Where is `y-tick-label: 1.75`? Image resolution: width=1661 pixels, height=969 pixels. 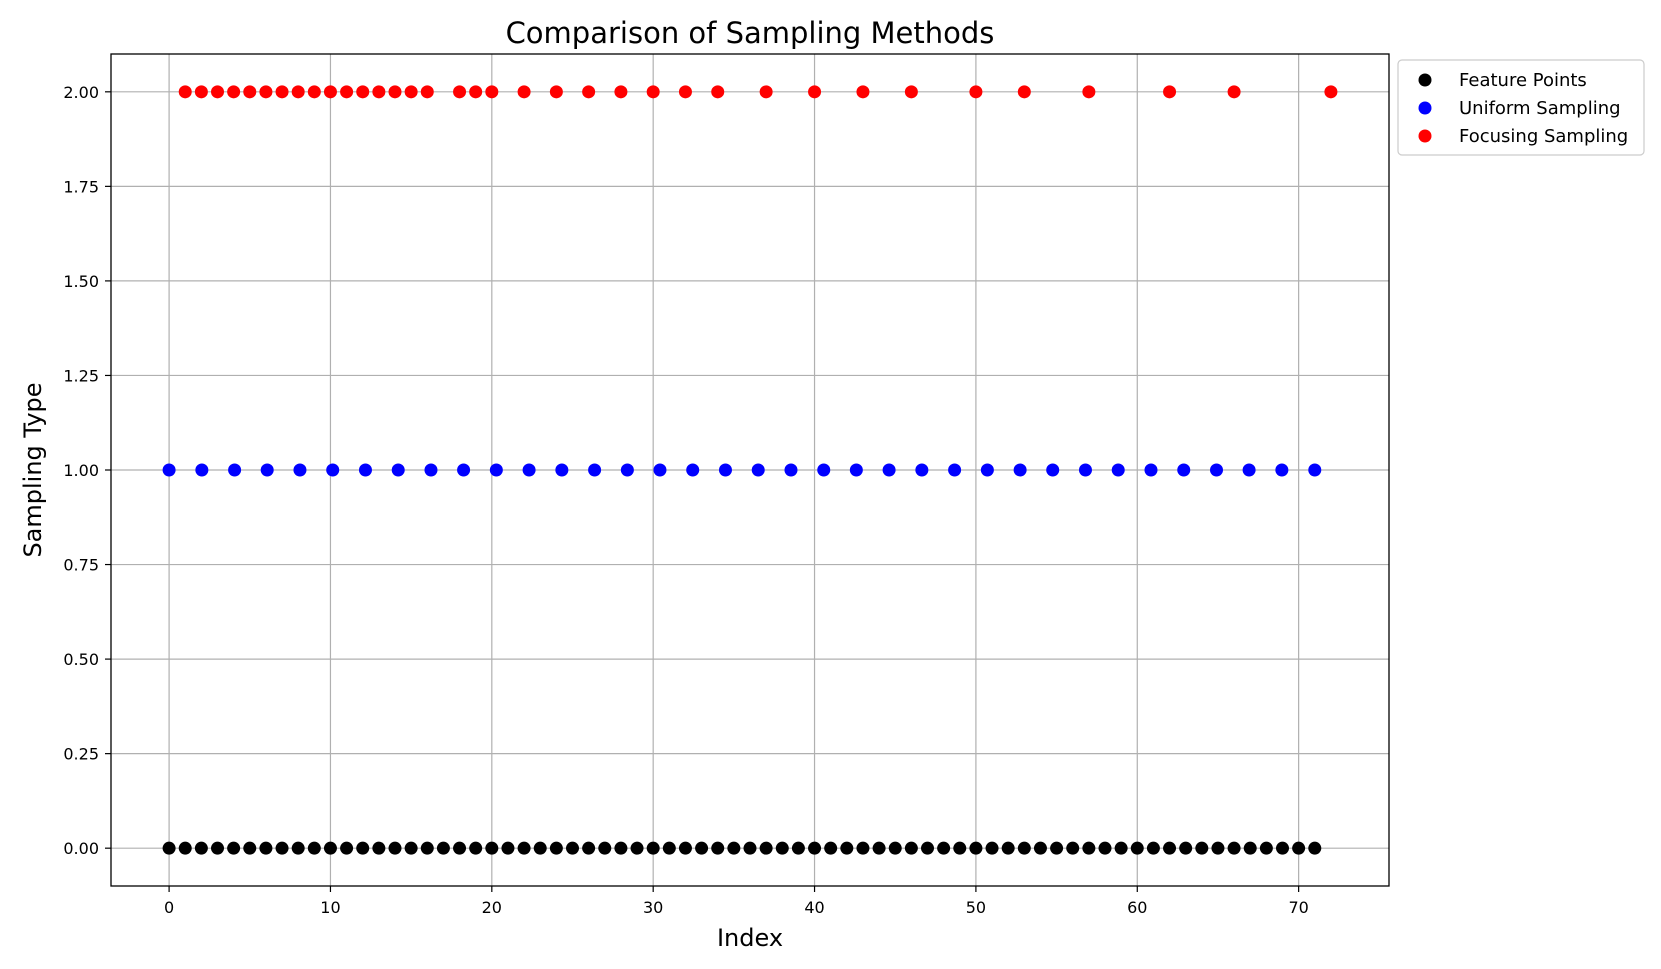 y-tick-label: 1.75 is located at coordinates (81, 186).